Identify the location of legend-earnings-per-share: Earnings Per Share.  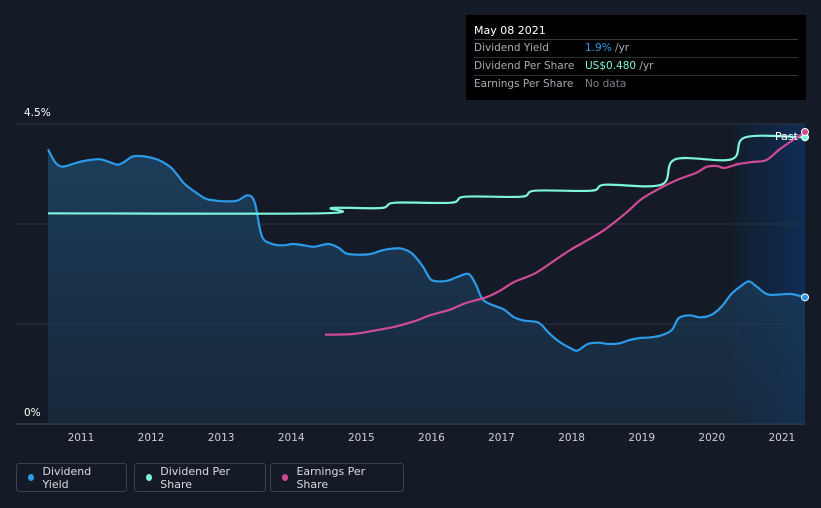
(337, 477).